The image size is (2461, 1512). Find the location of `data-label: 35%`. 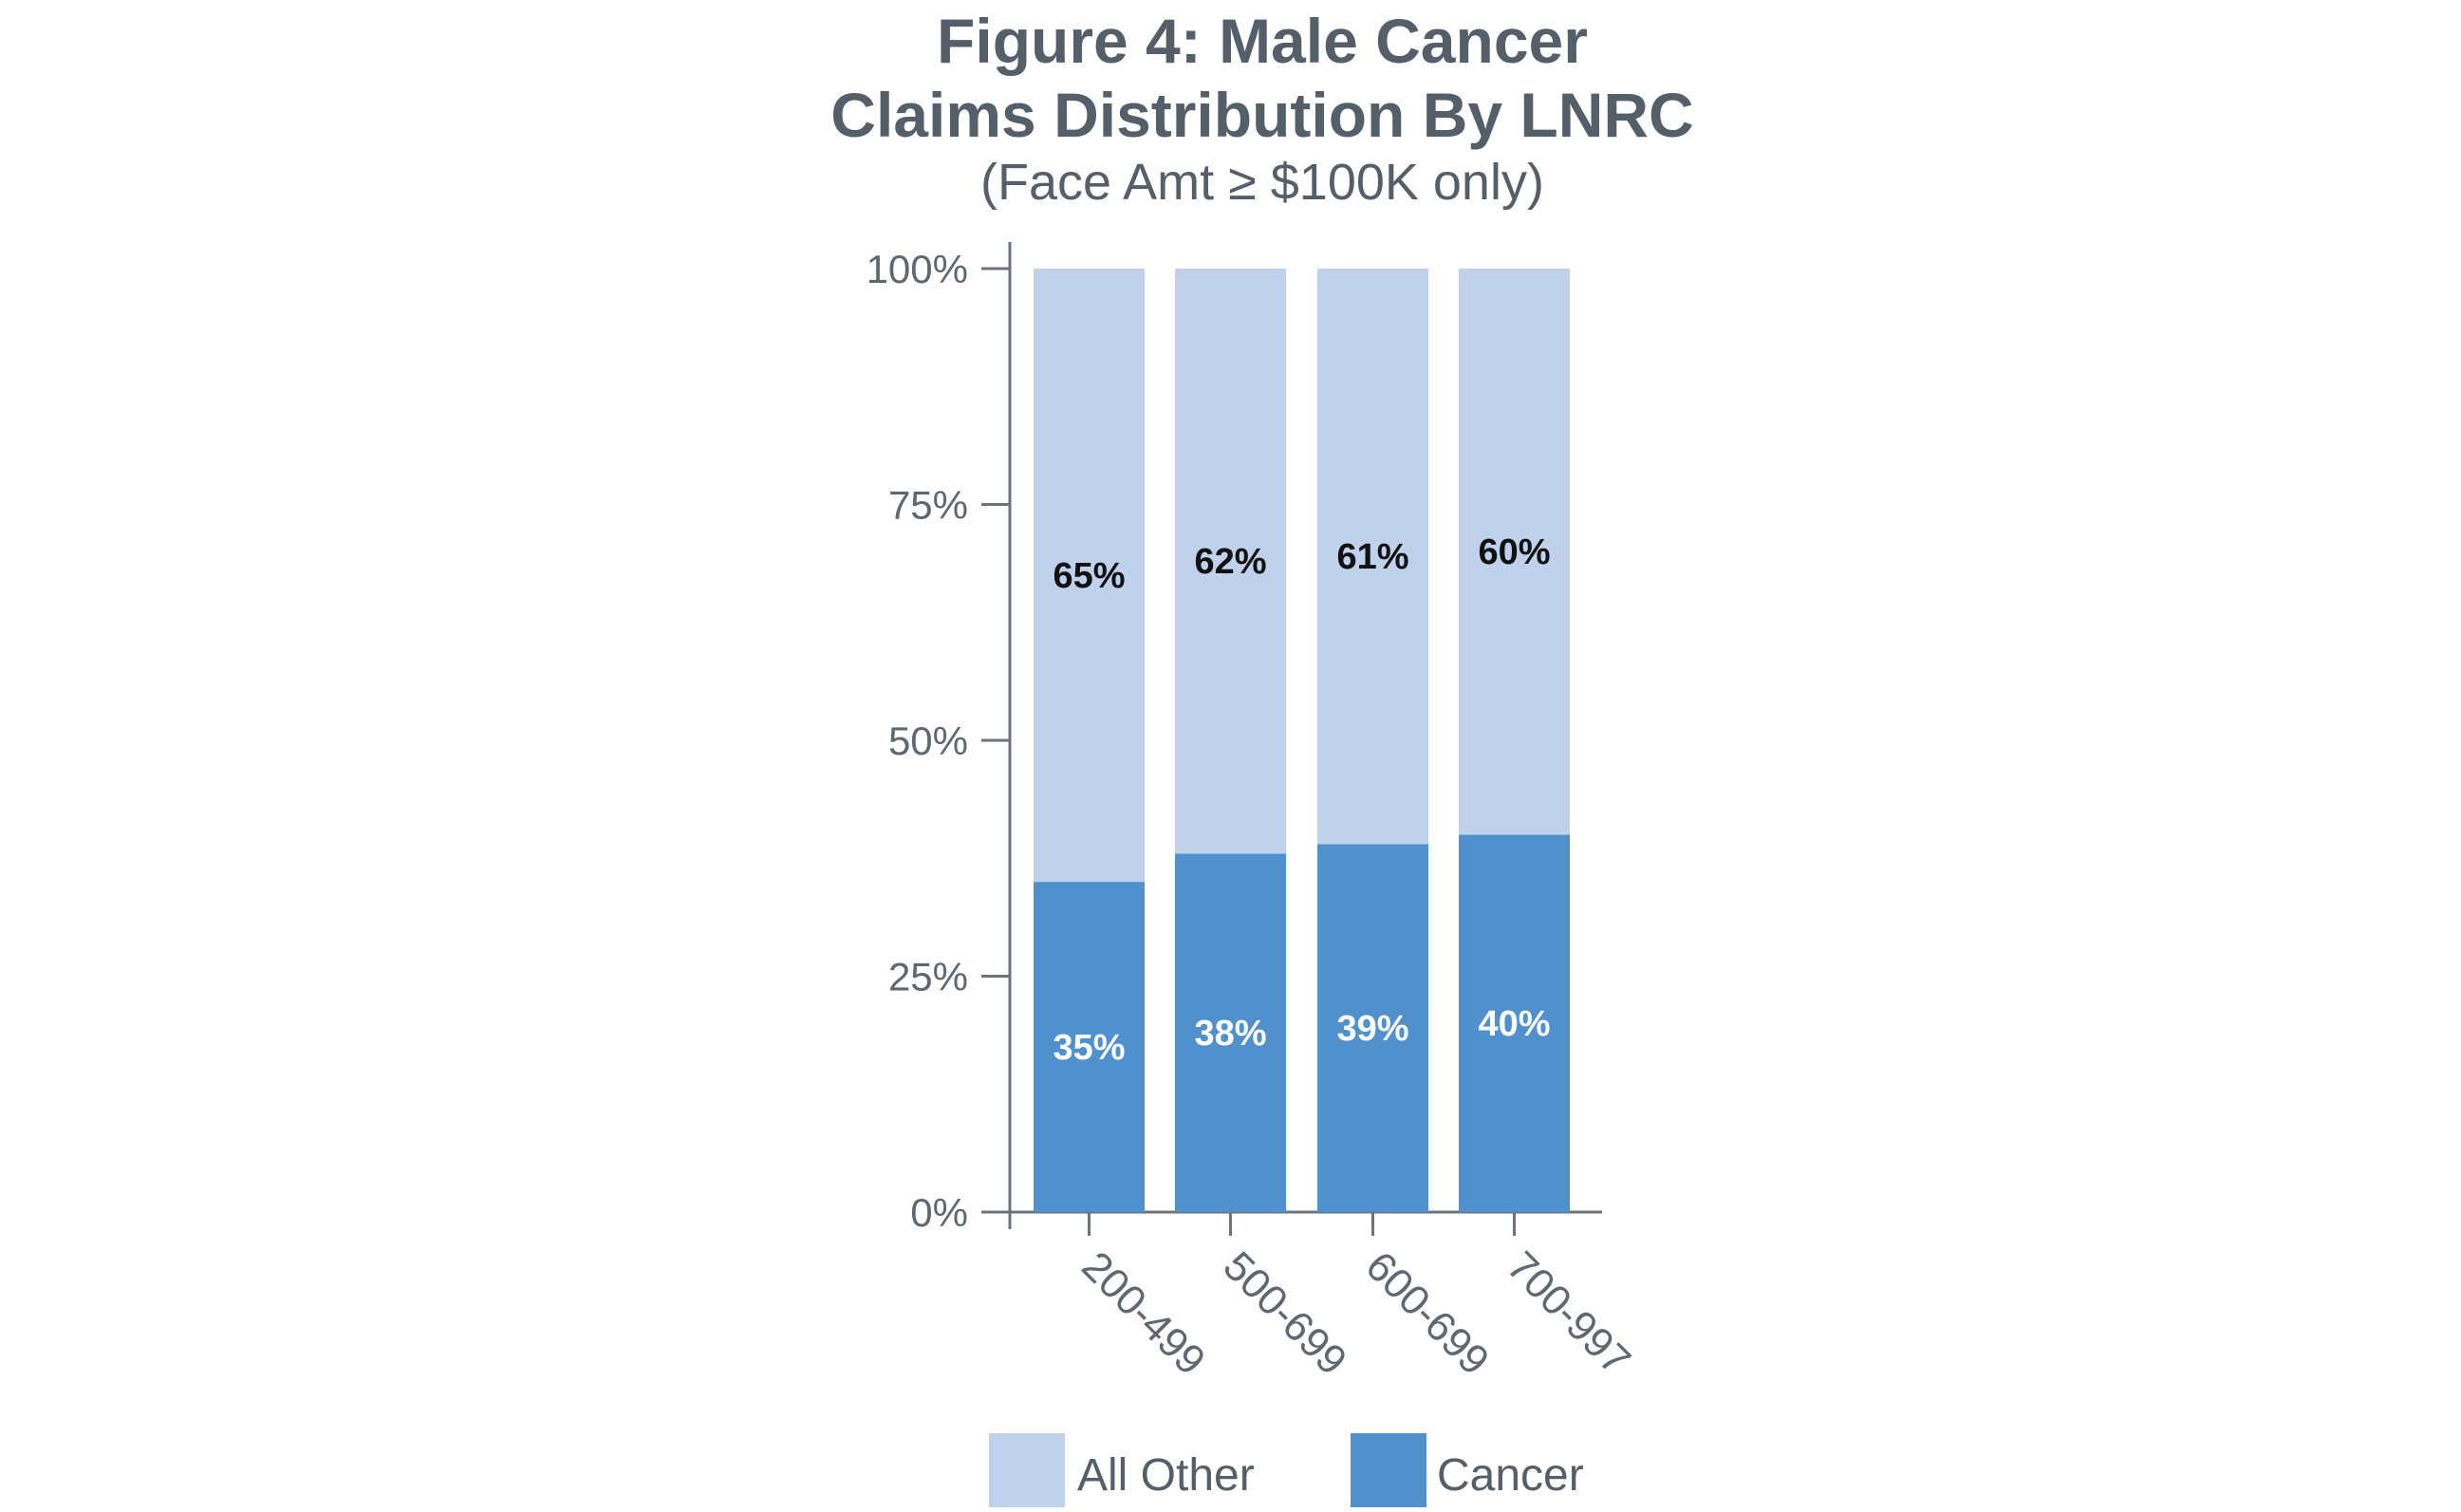

data-label: 35% is located at coordinates (1089, 1048).